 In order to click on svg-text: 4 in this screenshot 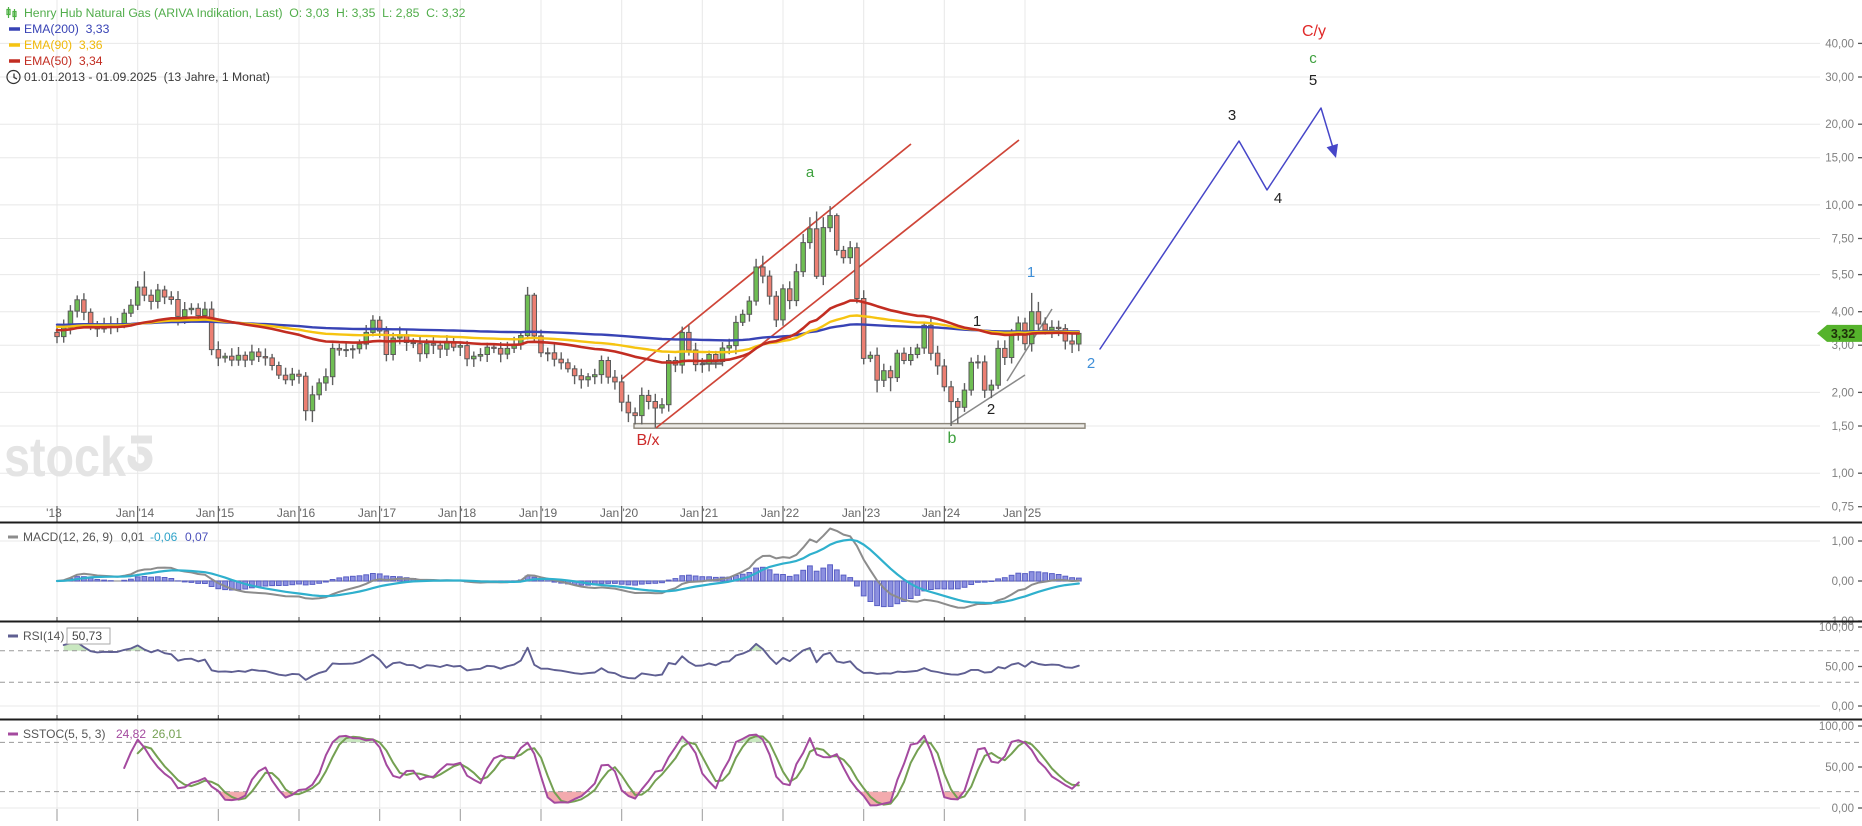, I will do `click(1278, 198)`.